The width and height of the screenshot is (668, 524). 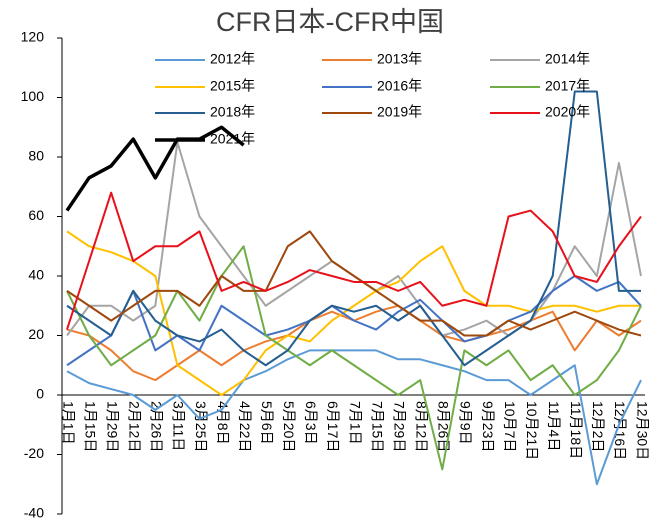 I want to click on legend-label: 2018年, so click(x=232, y=112).